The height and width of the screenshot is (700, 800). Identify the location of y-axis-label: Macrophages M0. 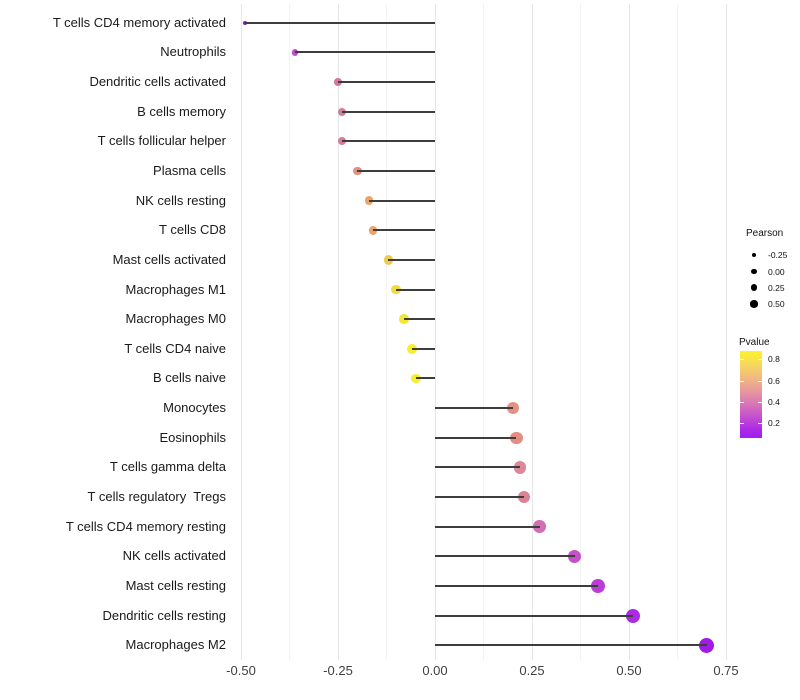
(175, 319).